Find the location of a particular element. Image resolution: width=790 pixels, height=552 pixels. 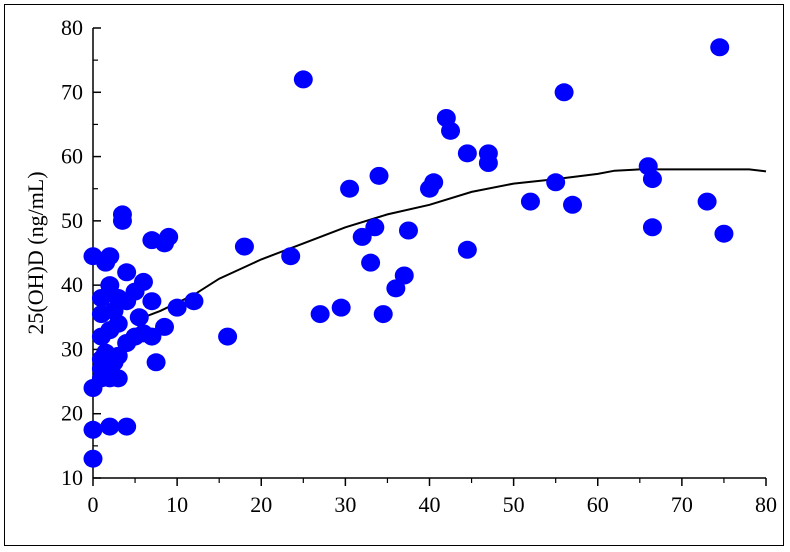

y-tick-label: 70 is located at coordinates (72, 91).